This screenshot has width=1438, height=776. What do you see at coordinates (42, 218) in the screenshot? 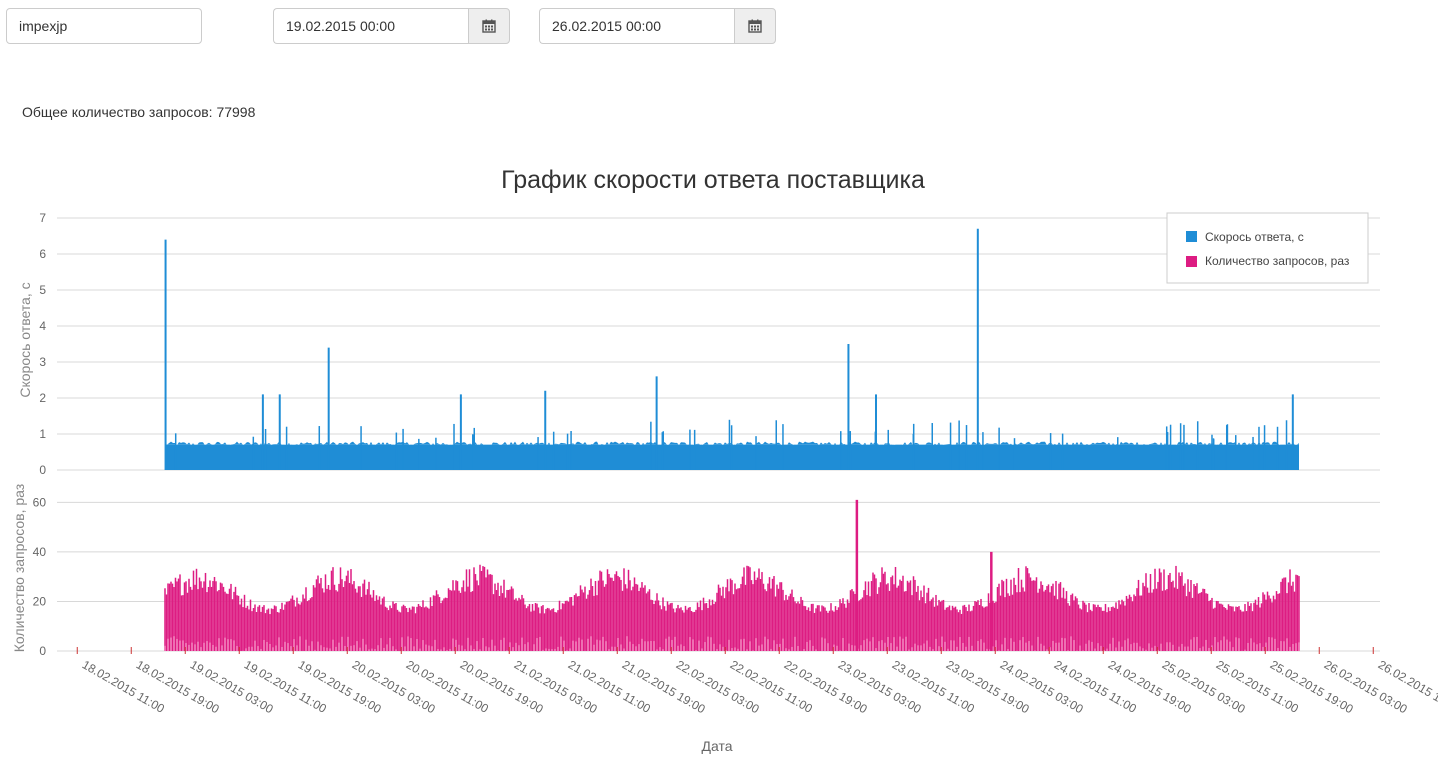
I see `speed-y-tick-label: 7` at bounding box center [42, 218].